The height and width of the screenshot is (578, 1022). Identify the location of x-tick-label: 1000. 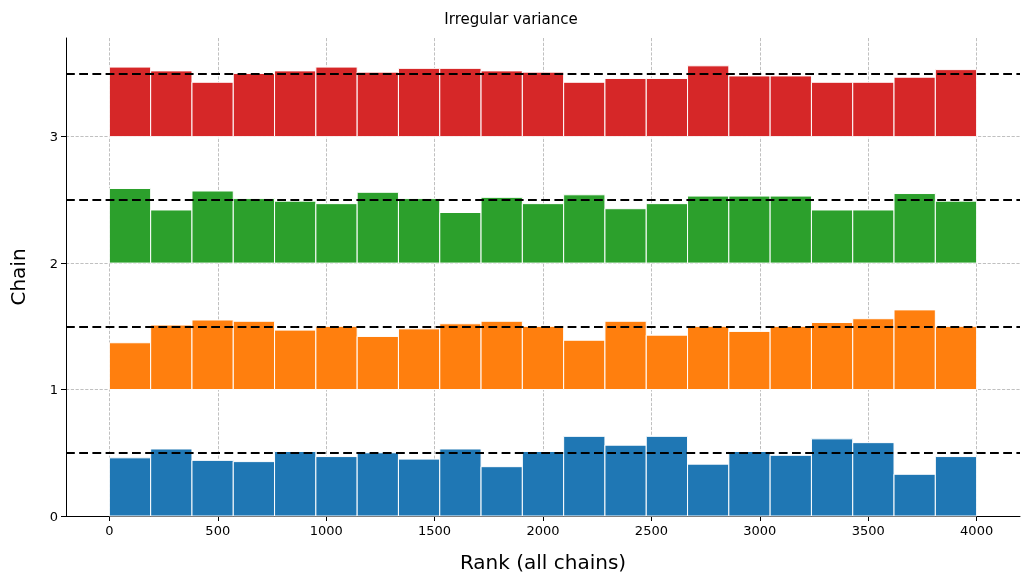
(326, 530).